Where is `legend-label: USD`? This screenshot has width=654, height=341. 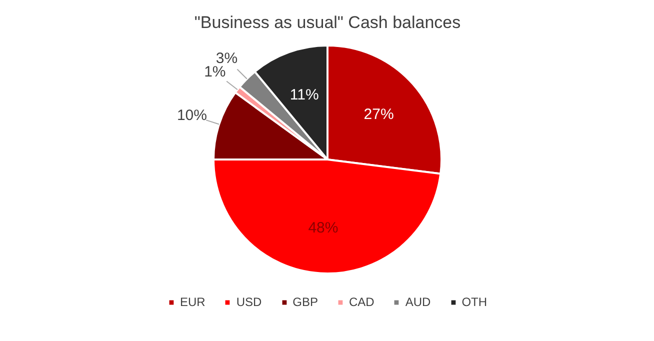
legend-label: USD is located at coordinates (249, 302).